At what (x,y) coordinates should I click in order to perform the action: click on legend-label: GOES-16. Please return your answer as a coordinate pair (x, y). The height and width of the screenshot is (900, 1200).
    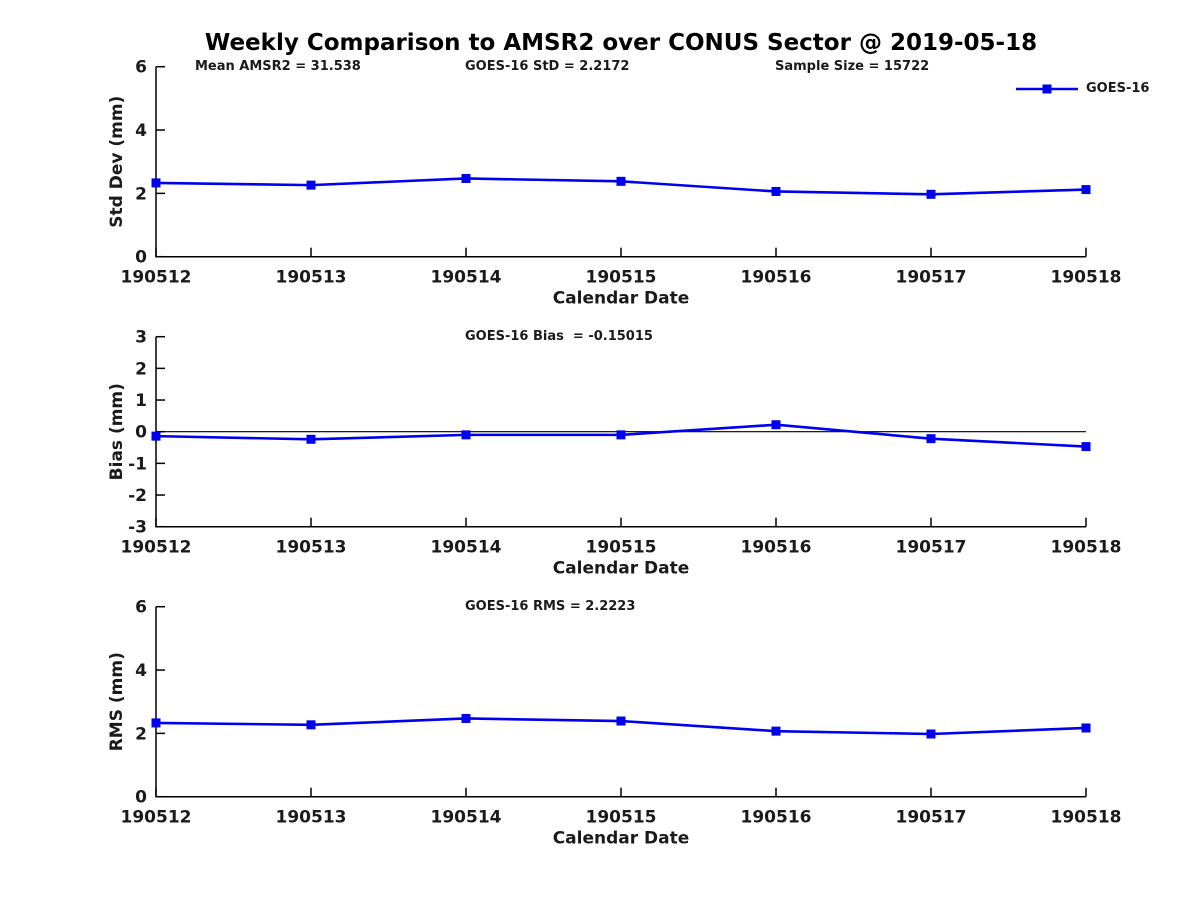
    Looking at the image, I should click on (1118, 88).